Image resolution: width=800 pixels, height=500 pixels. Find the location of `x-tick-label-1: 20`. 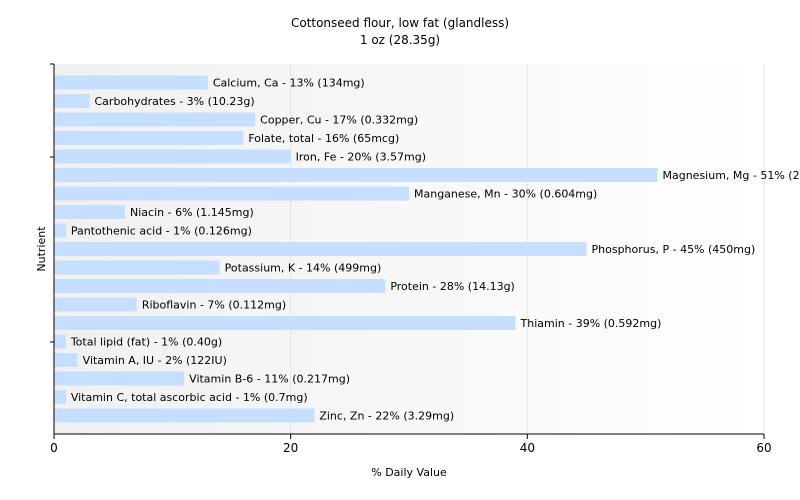

x-tick-label-1: 20 is located at coordinates (290, 448).